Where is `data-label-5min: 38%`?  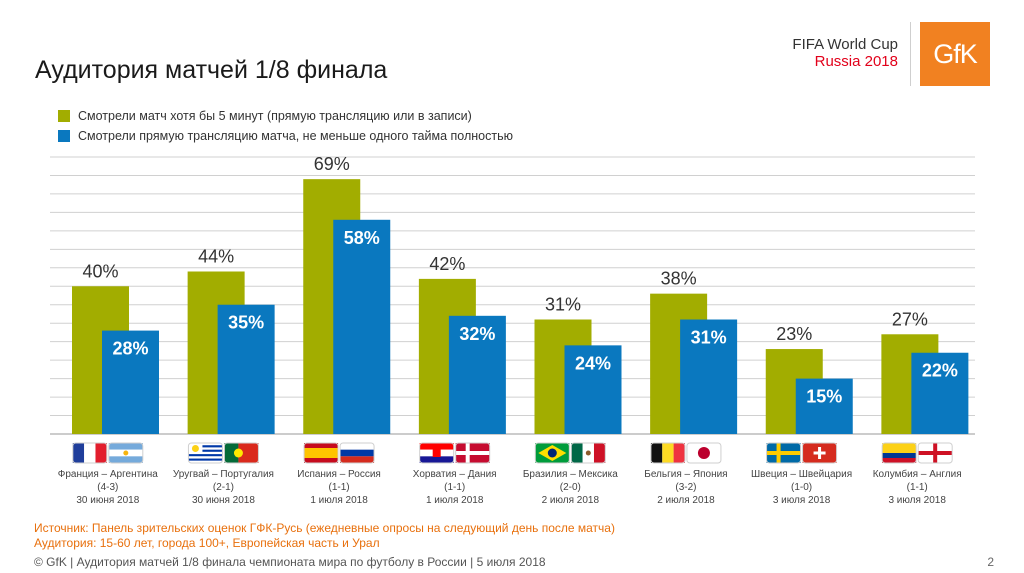 data-label-5min: 38% is located at coordinates (679, 279).